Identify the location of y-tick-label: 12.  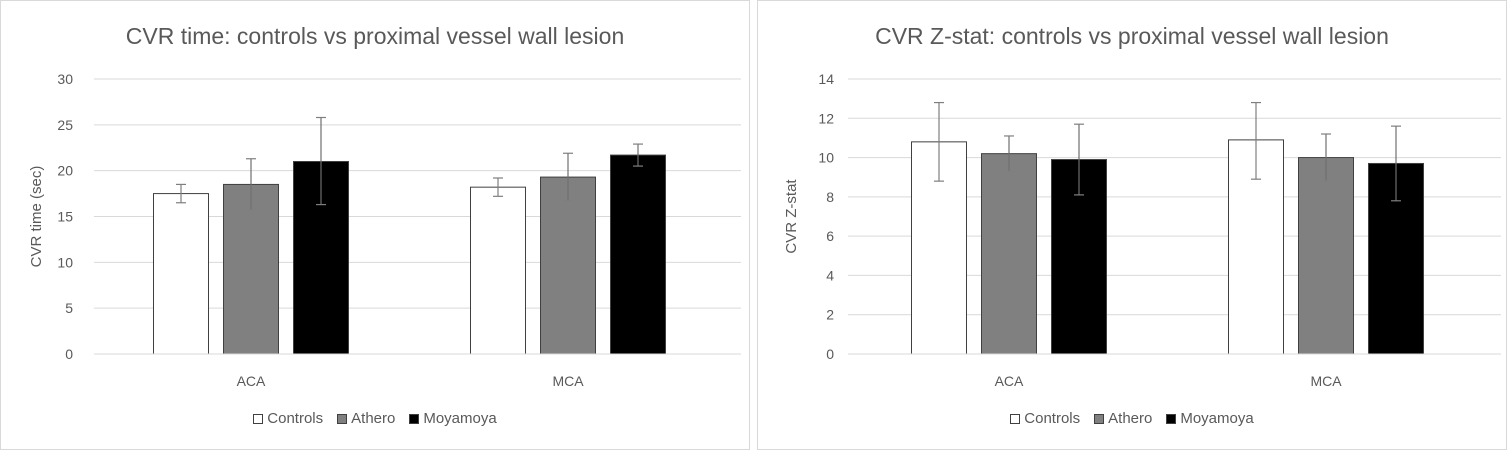
(826, 118).